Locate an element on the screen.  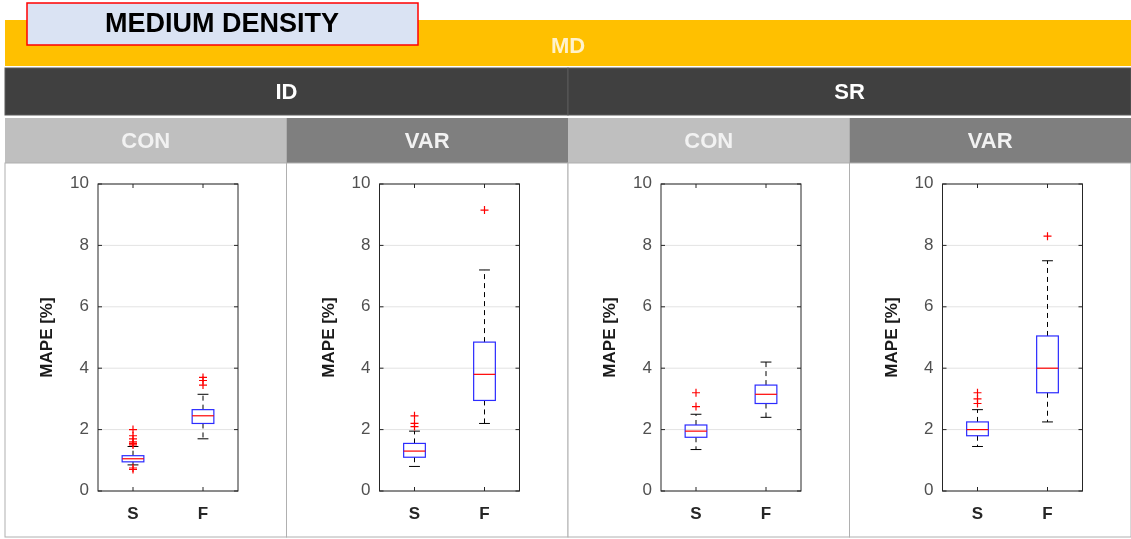
text: MEDIUM DENSITY is located at coordinates (222, 23).